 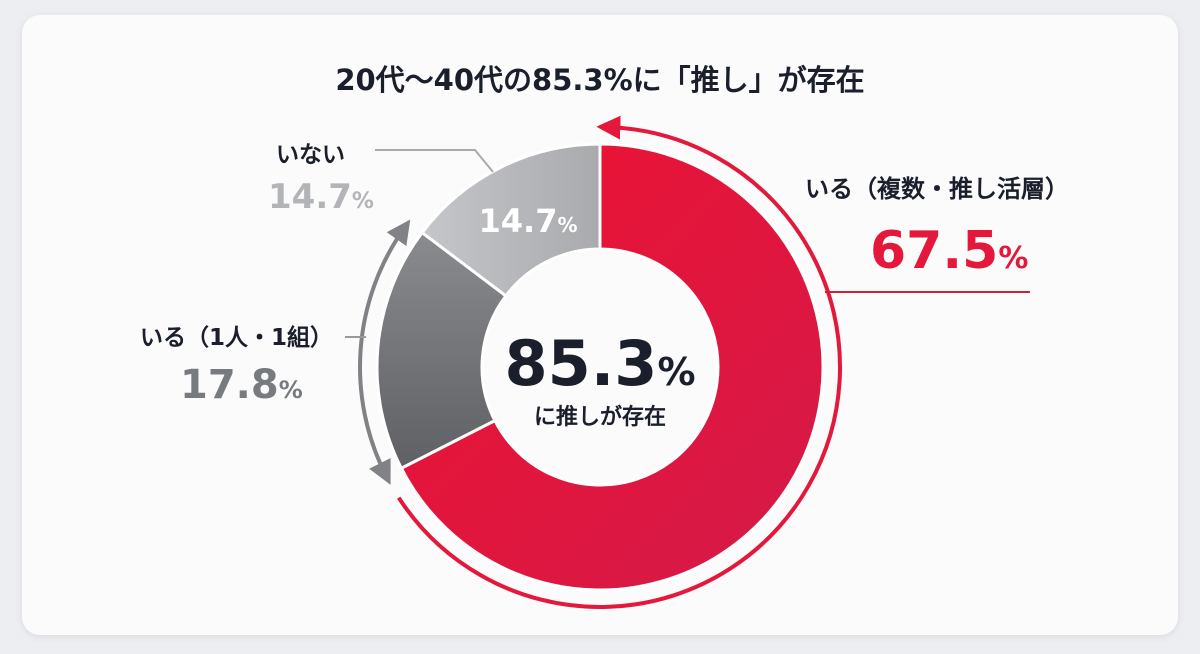 I want to click on center-number: 85.3, so click(x=580, y=363).